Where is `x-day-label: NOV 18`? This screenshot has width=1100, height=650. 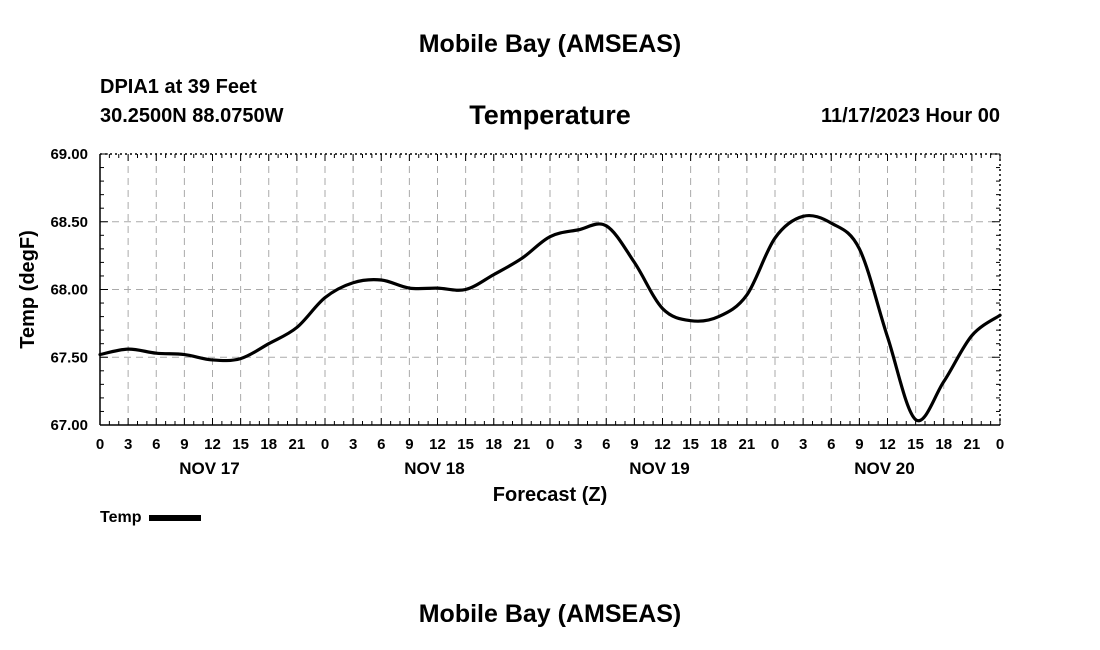 x-day-label: NOV 18 is located at coordinates (434, 468).